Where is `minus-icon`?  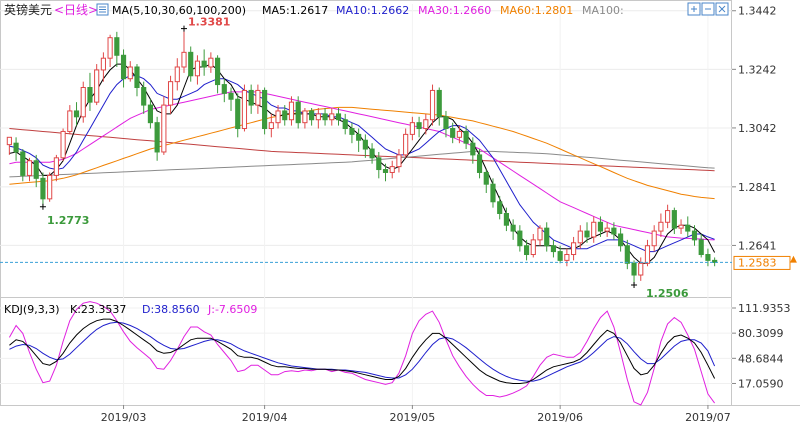
minus-icon is located at coordinates (708, 9).